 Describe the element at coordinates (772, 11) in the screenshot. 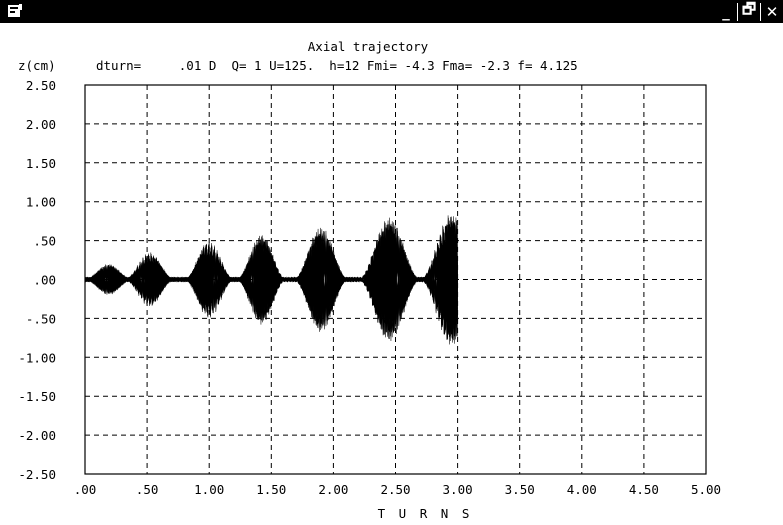

I see `close-button: ✕` at that location.